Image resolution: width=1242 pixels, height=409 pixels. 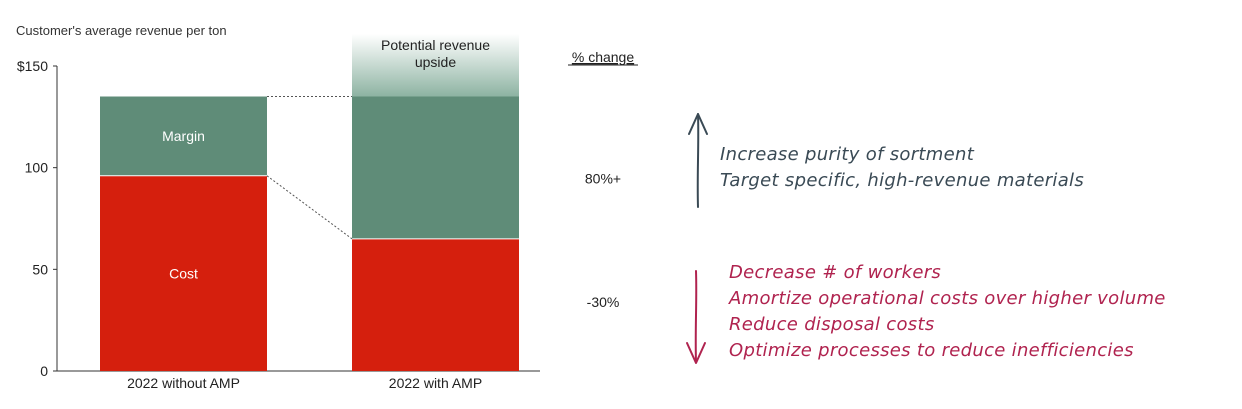 What do you see at coordinates (40, 269) in the screenshot?
I see `y-tick-label: 50` at bounding box center [40, 269].